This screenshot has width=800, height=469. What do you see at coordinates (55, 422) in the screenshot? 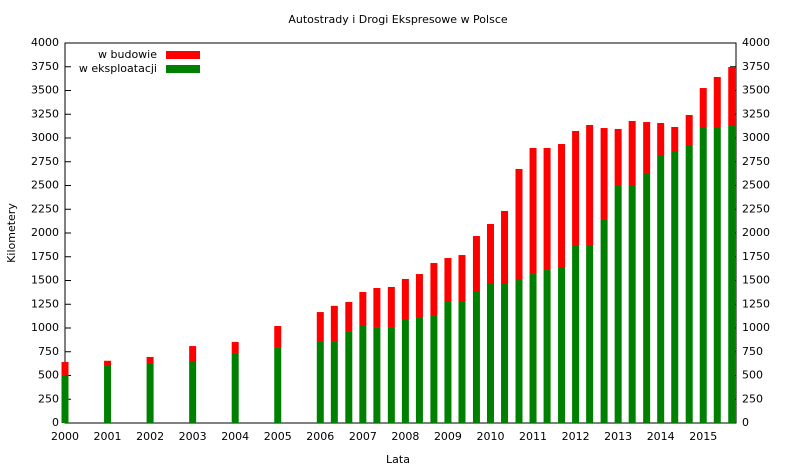
I see `y-tick-label: 0` at bounding box center [55, 422].